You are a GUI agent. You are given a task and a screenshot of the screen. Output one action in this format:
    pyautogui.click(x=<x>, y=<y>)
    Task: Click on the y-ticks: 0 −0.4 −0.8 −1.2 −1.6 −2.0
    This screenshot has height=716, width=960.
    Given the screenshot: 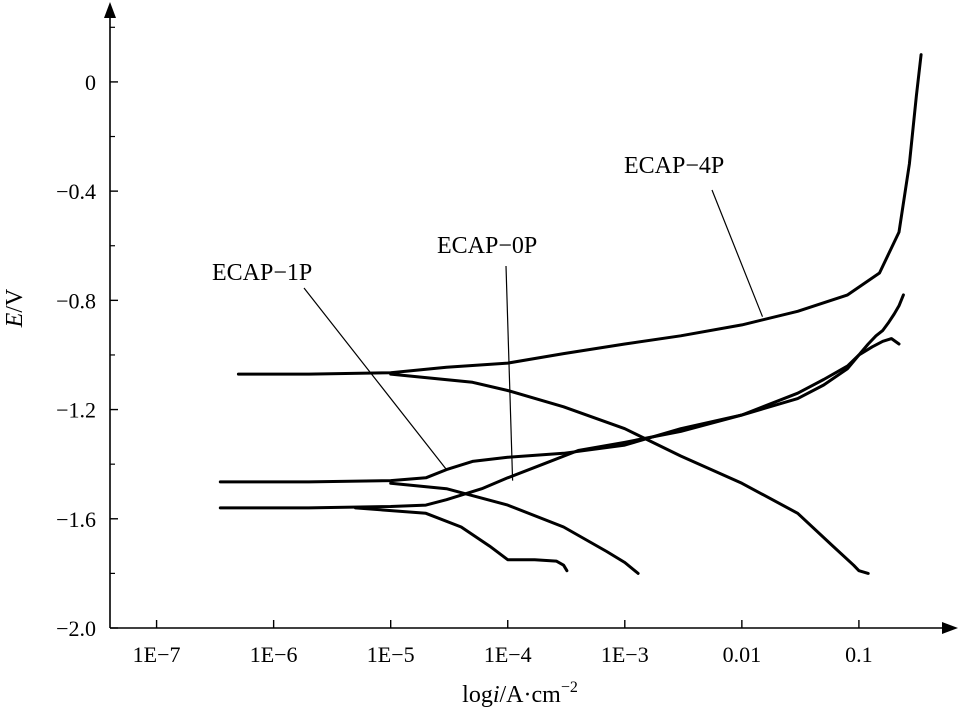 What is the action you would take?
    pyautogui.click(x=87, y=333)
    